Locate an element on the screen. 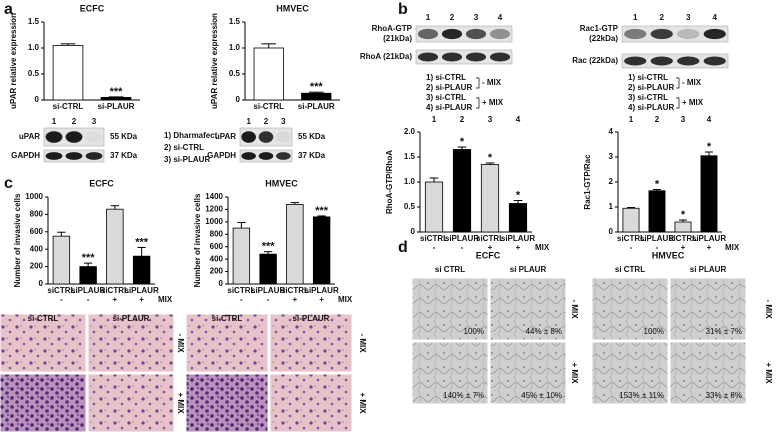 The width and height of the screenshot is (778, 438). bracket is located at coordinates (678, 103).